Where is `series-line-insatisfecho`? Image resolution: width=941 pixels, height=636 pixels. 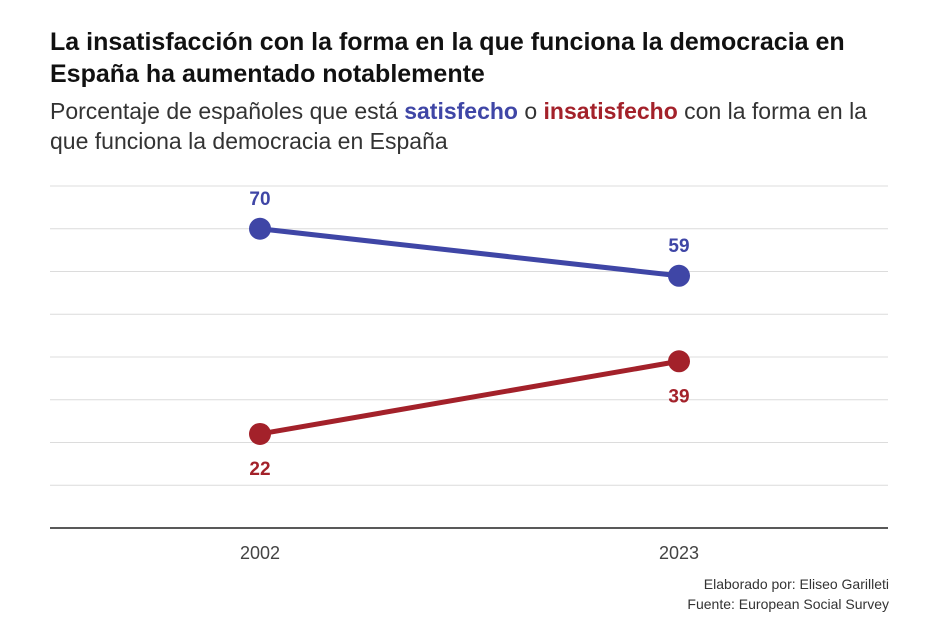 series-line-insatisfecho is located at coordinates (469, 397).